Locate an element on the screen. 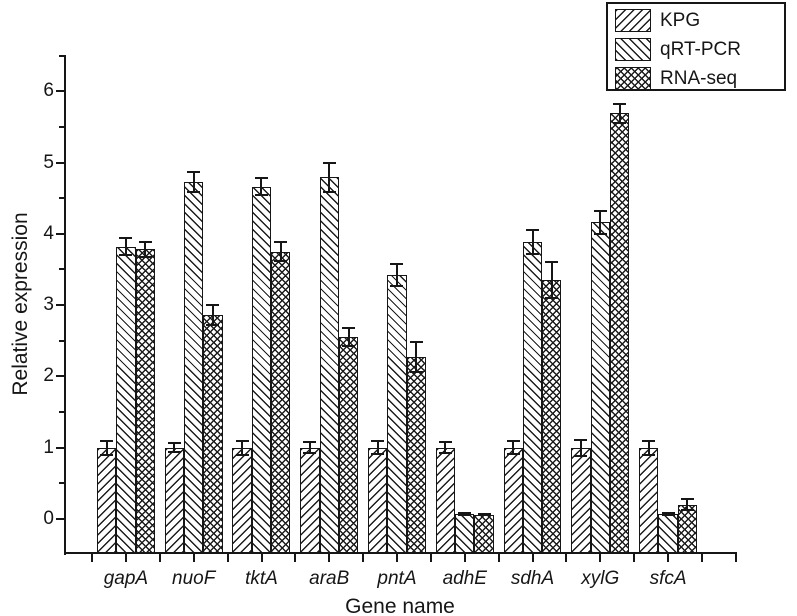 This screenshot has height=616, width=797. bar-KPG-tktA is located at coordinates (242, 500).